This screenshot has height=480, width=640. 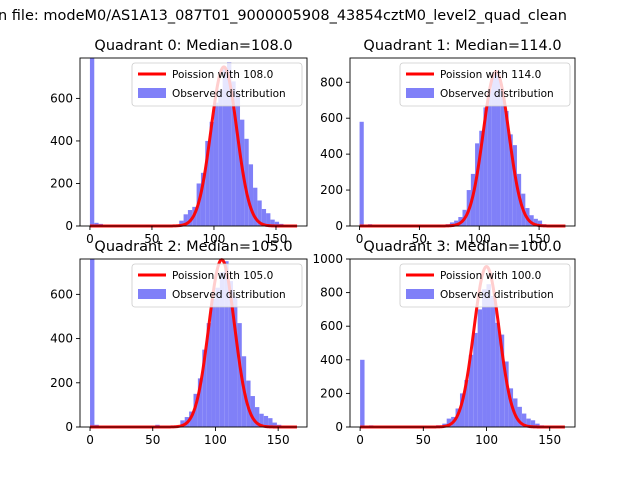 I want to click on legend-line-label: Poission with 114.0, so click(x=490, y=75).